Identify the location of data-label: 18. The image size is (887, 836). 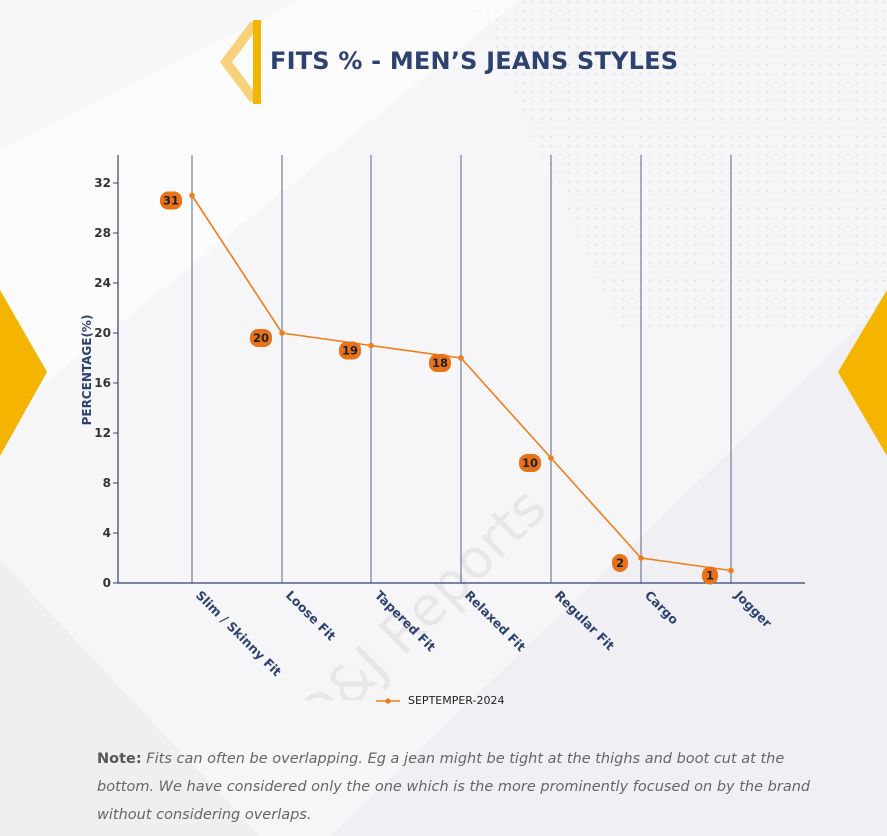
(440, 363).